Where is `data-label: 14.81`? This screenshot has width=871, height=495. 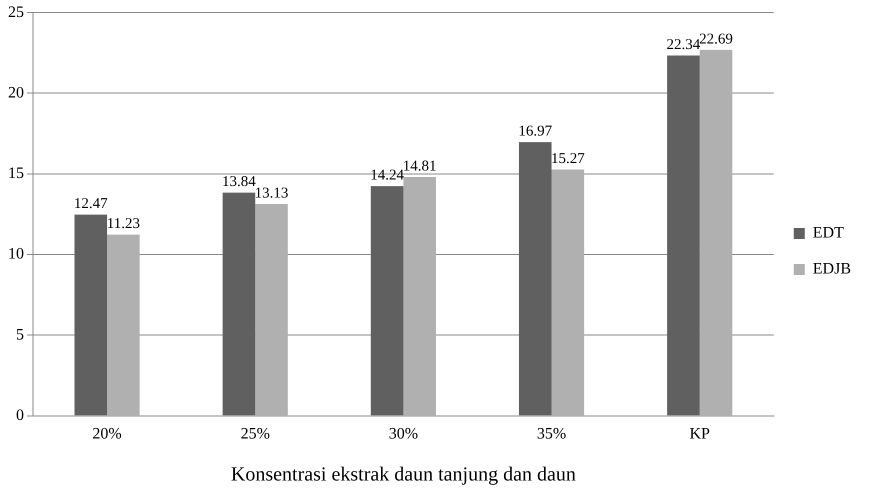
data-label: 14.81 is located at coordinates (419, 166).